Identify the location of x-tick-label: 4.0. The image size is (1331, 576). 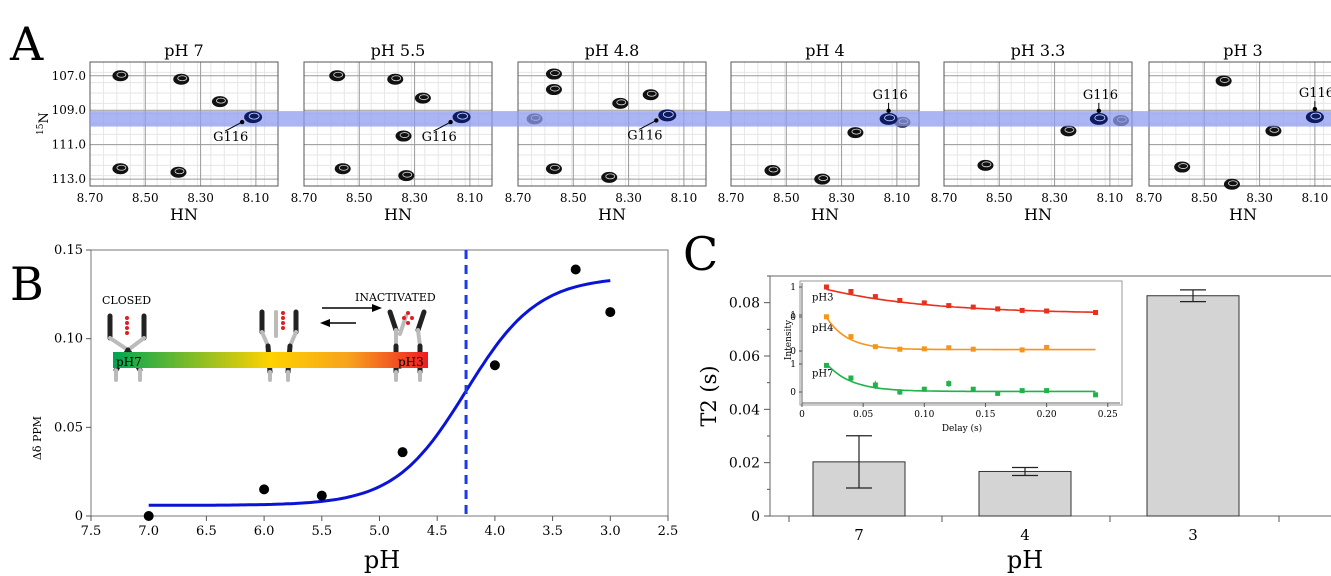
(495, 531).